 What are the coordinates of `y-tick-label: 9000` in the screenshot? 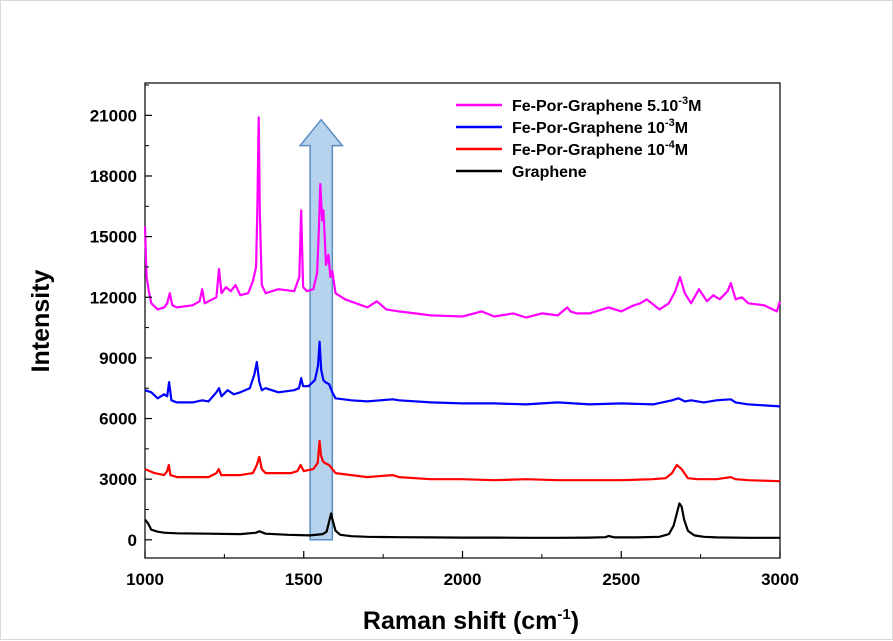 It's located at (118, 358).